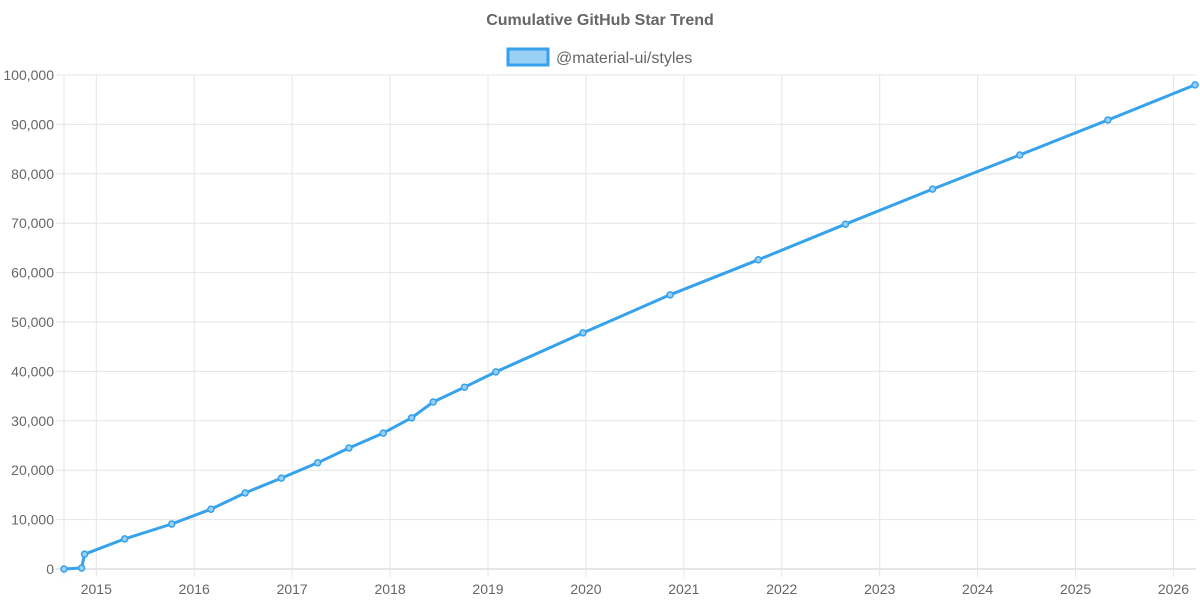 The height and width of the screenshot is (605, 1200). I want to click on y-tick-label: 60,000, so click(32, 273).